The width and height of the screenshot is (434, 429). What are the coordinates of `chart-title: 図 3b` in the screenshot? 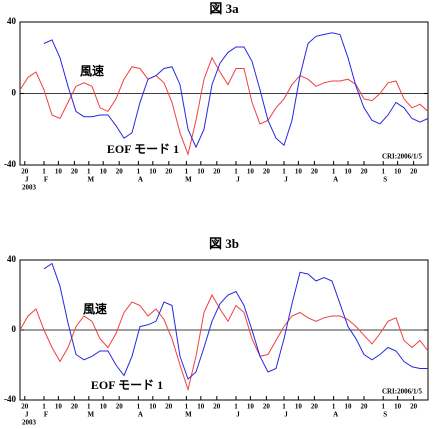 It's located at (224, 243).